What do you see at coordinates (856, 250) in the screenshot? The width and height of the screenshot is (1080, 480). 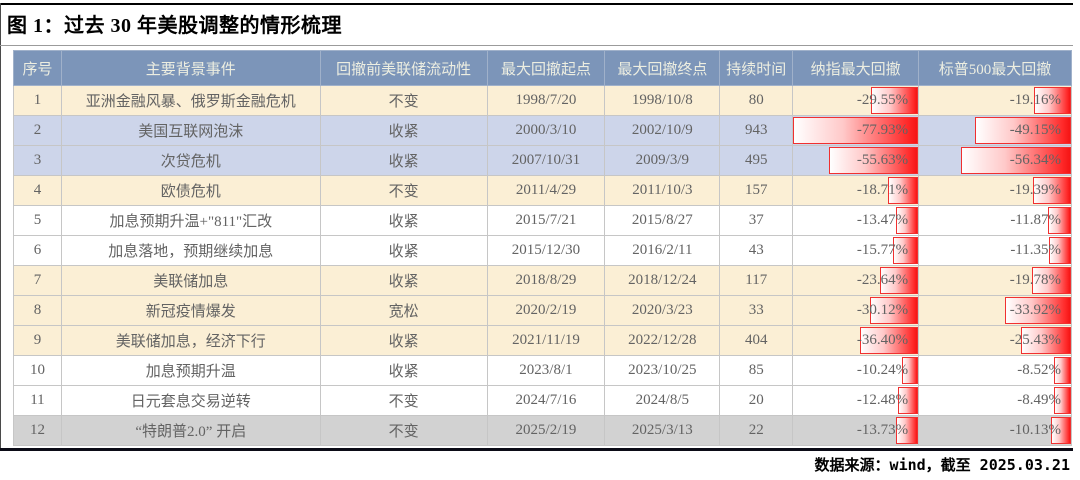 I see `cell-nasdaq-drawdown: -15.77%` at bounding box center [856, 250].